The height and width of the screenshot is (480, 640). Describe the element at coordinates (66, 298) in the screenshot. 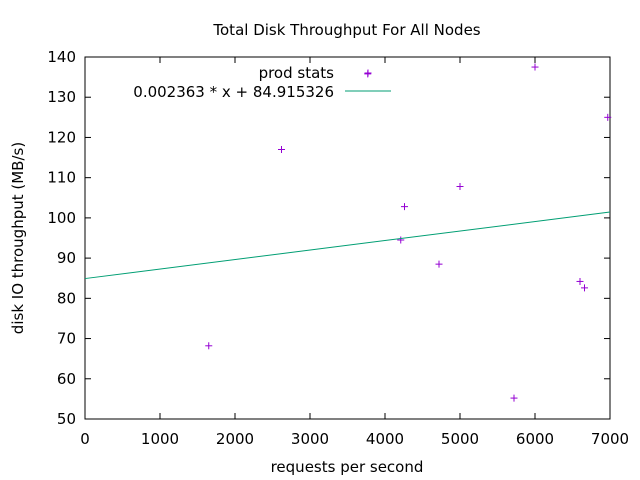

I see `y-tick-label-80: 80` at that location.